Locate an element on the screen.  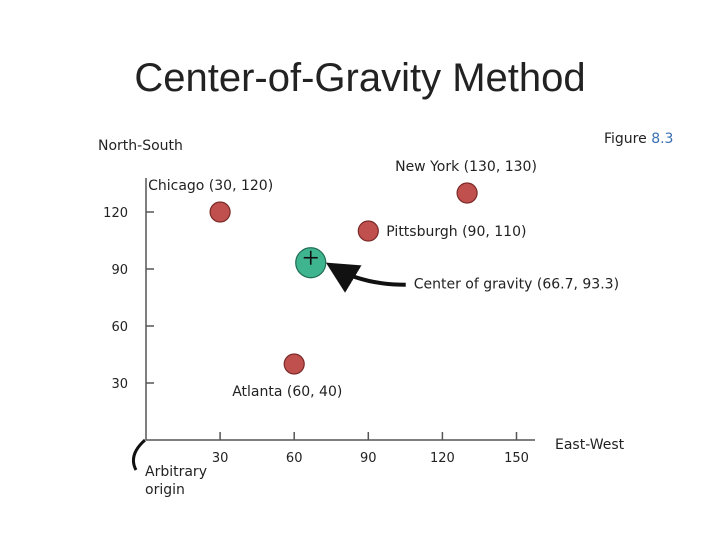
center-of-gravity-label: Center of gravity (66.7, 93.3) is located at coordinates (516, 285).